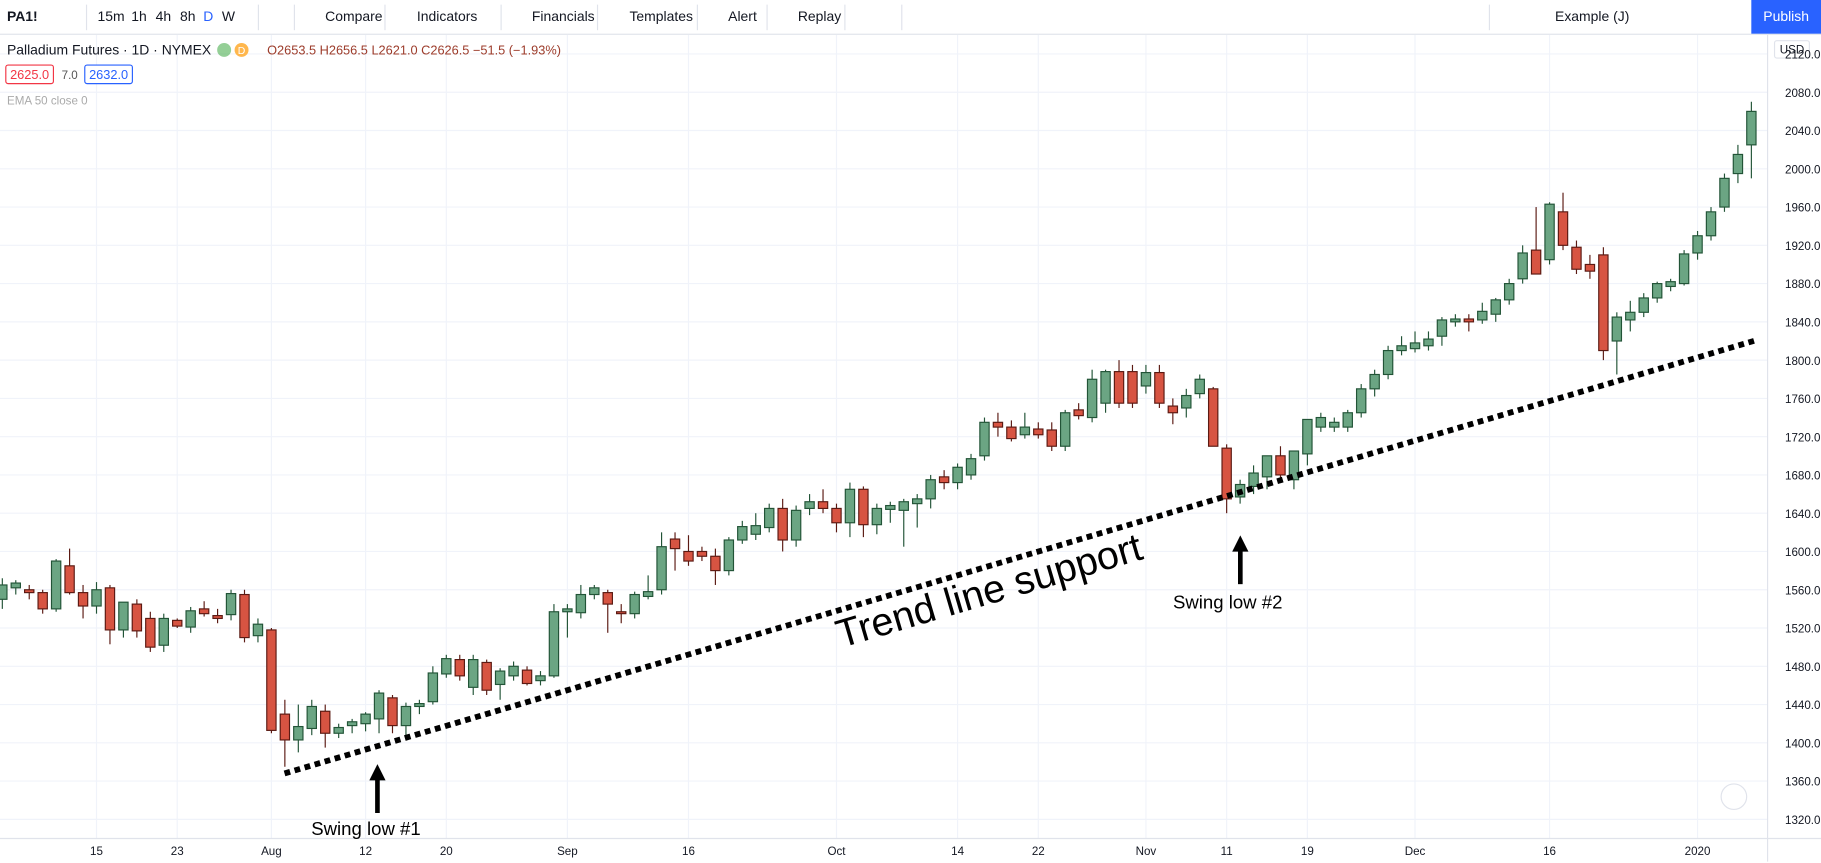  What do you see at coordinates (819, 16) in the screenshot?
I see `replay-button: Replay` at bounding box center [819, 16].